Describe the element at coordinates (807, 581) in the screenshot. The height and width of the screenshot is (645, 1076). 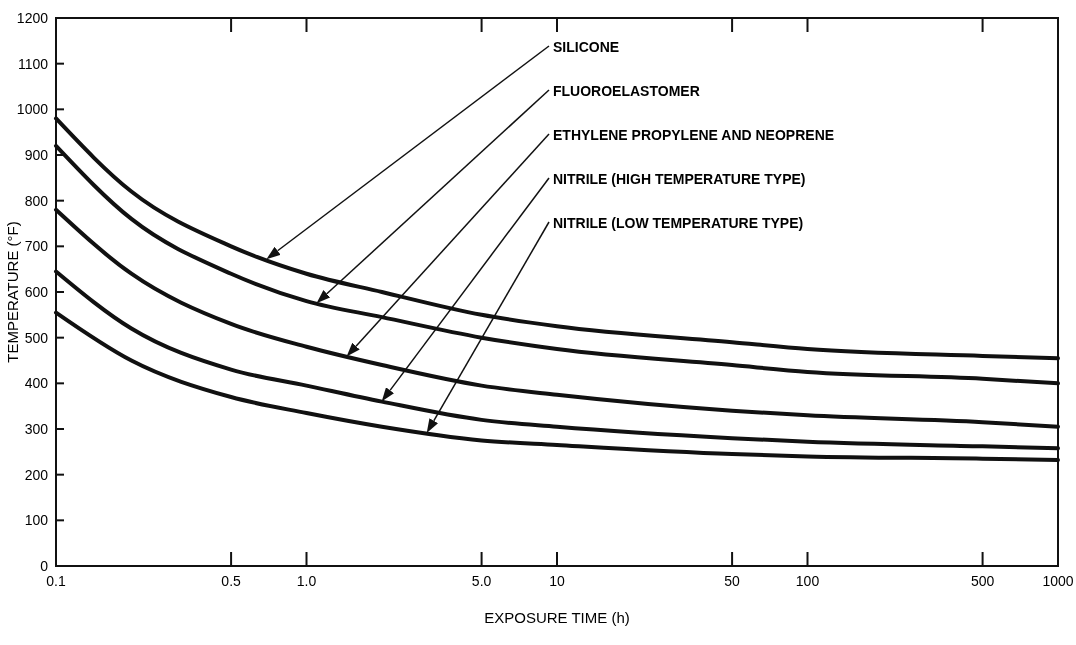
I see `x-tick-label: 100` at that location.